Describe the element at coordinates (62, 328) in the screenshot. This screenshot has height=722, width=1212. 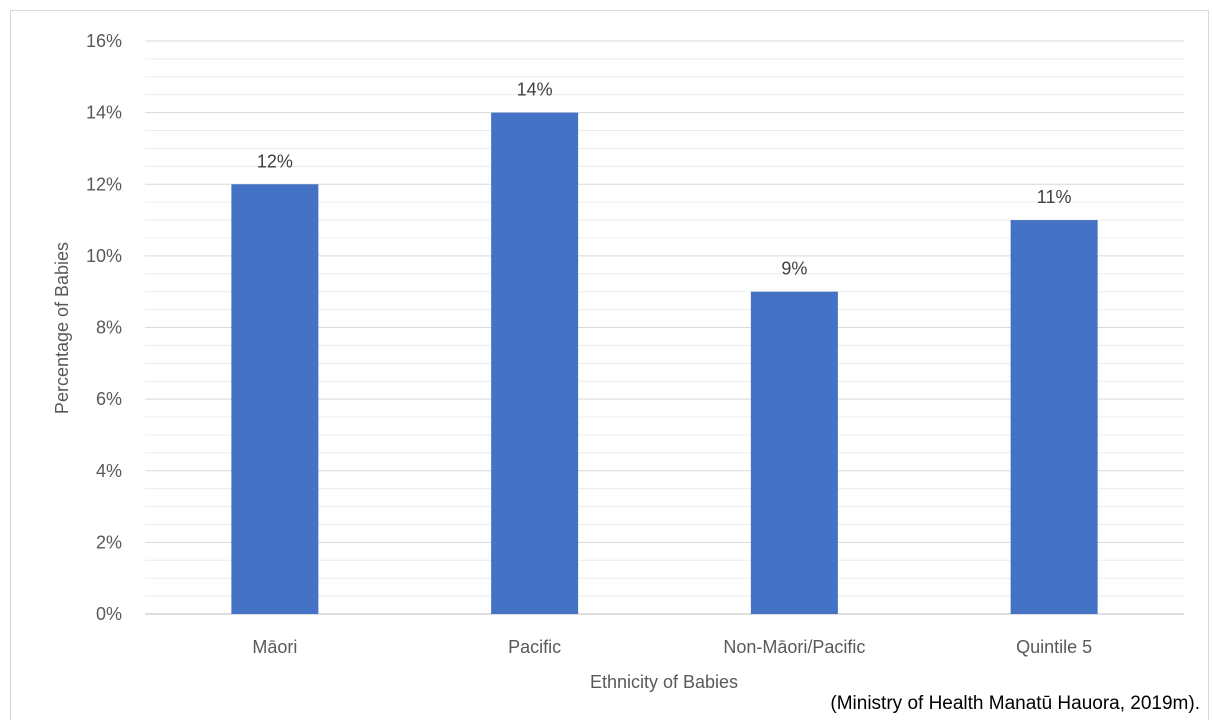
I see `y-axis-title: Percentage of Babies` at that location.